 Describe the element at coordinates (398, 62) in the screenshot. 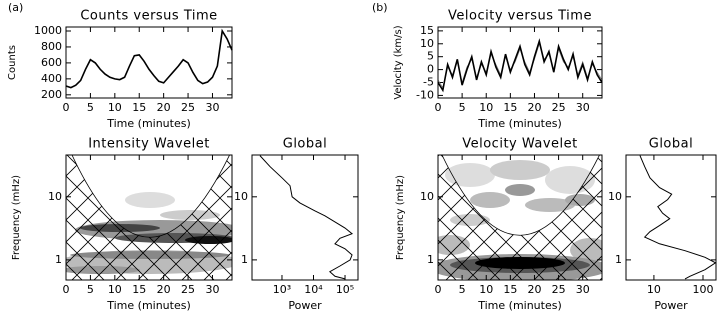

I see `y-axis-label: Velocity (km/s)` at that location.